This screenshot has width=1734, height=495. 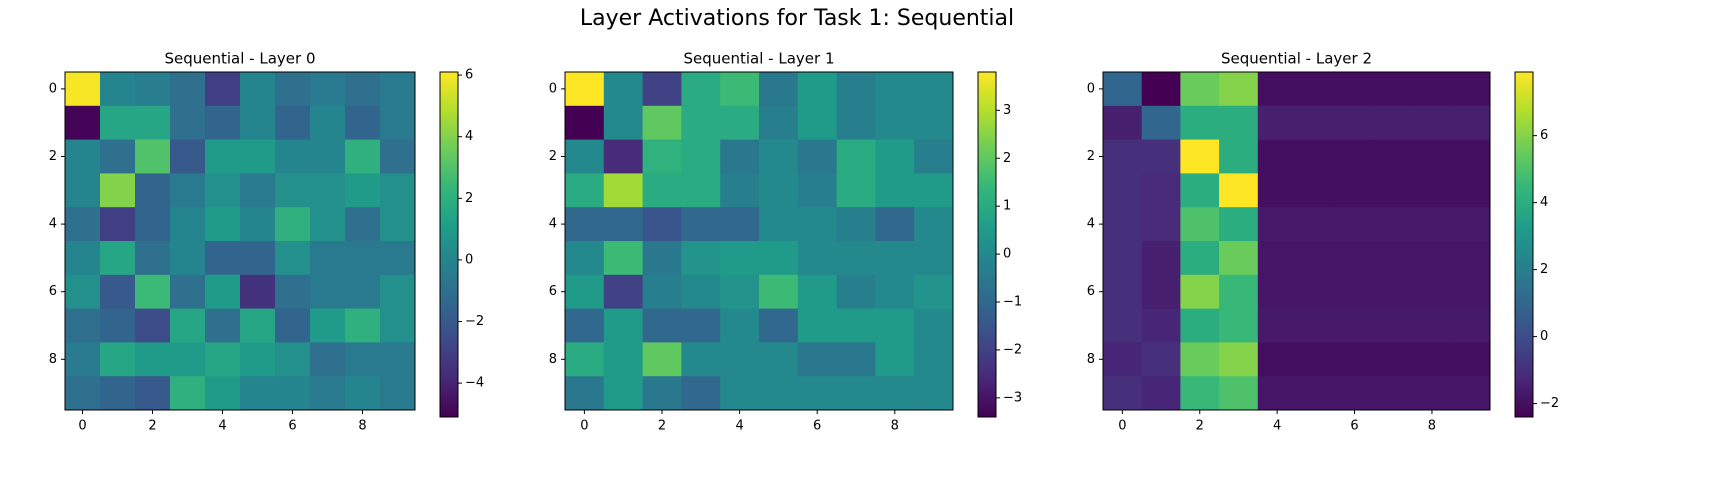 I want to click on x-tick-label: 6, so click(x=817, y=426).